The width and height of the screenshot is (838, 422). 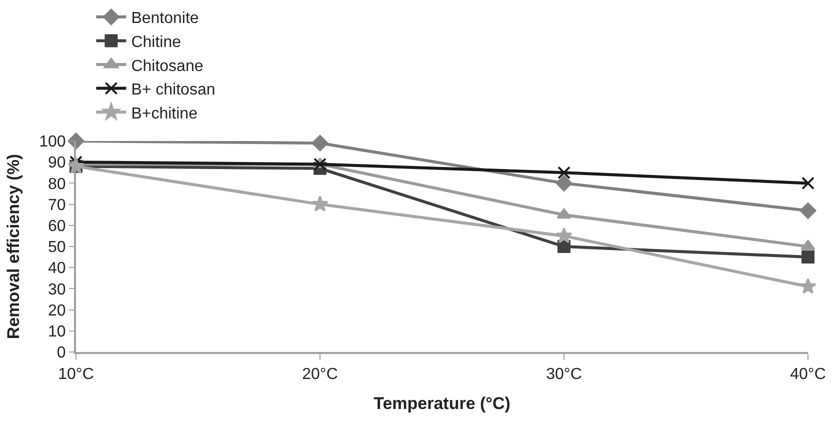 What do you see at coordinates (61, 353) in the screenshot?
I see `y-tick-label: 0` at bounding box center [61, 353].